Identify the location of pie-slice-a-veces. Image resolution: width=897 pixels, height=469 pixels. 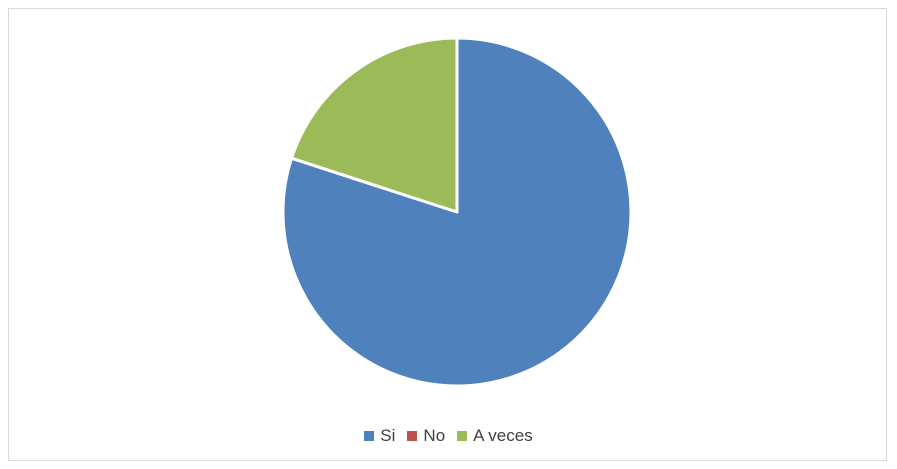
(374, 125).